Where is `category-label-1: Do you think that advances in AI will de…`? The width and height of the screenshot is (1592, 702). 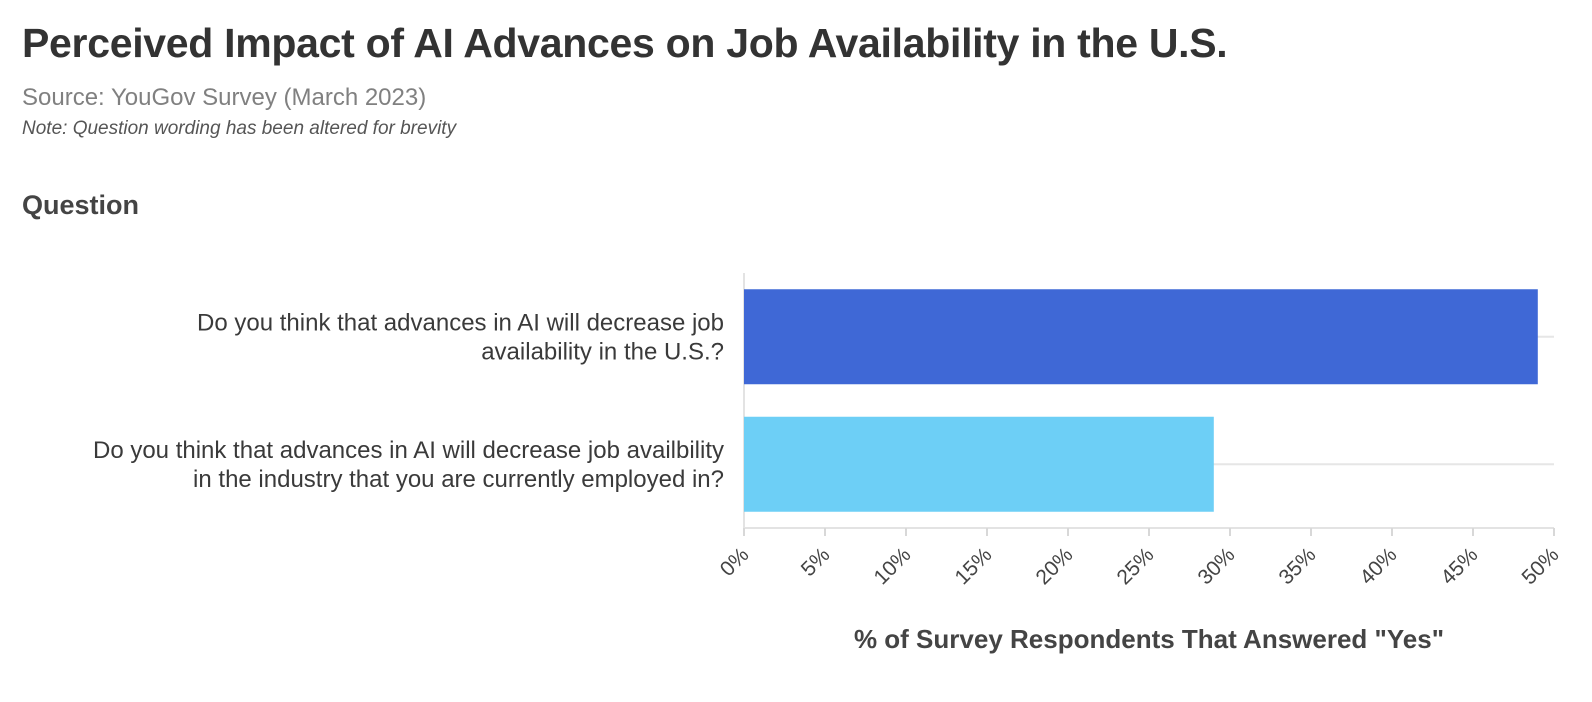
category-label-1: Do you think that advances in AI will de… is located at coordinates (460, 337).